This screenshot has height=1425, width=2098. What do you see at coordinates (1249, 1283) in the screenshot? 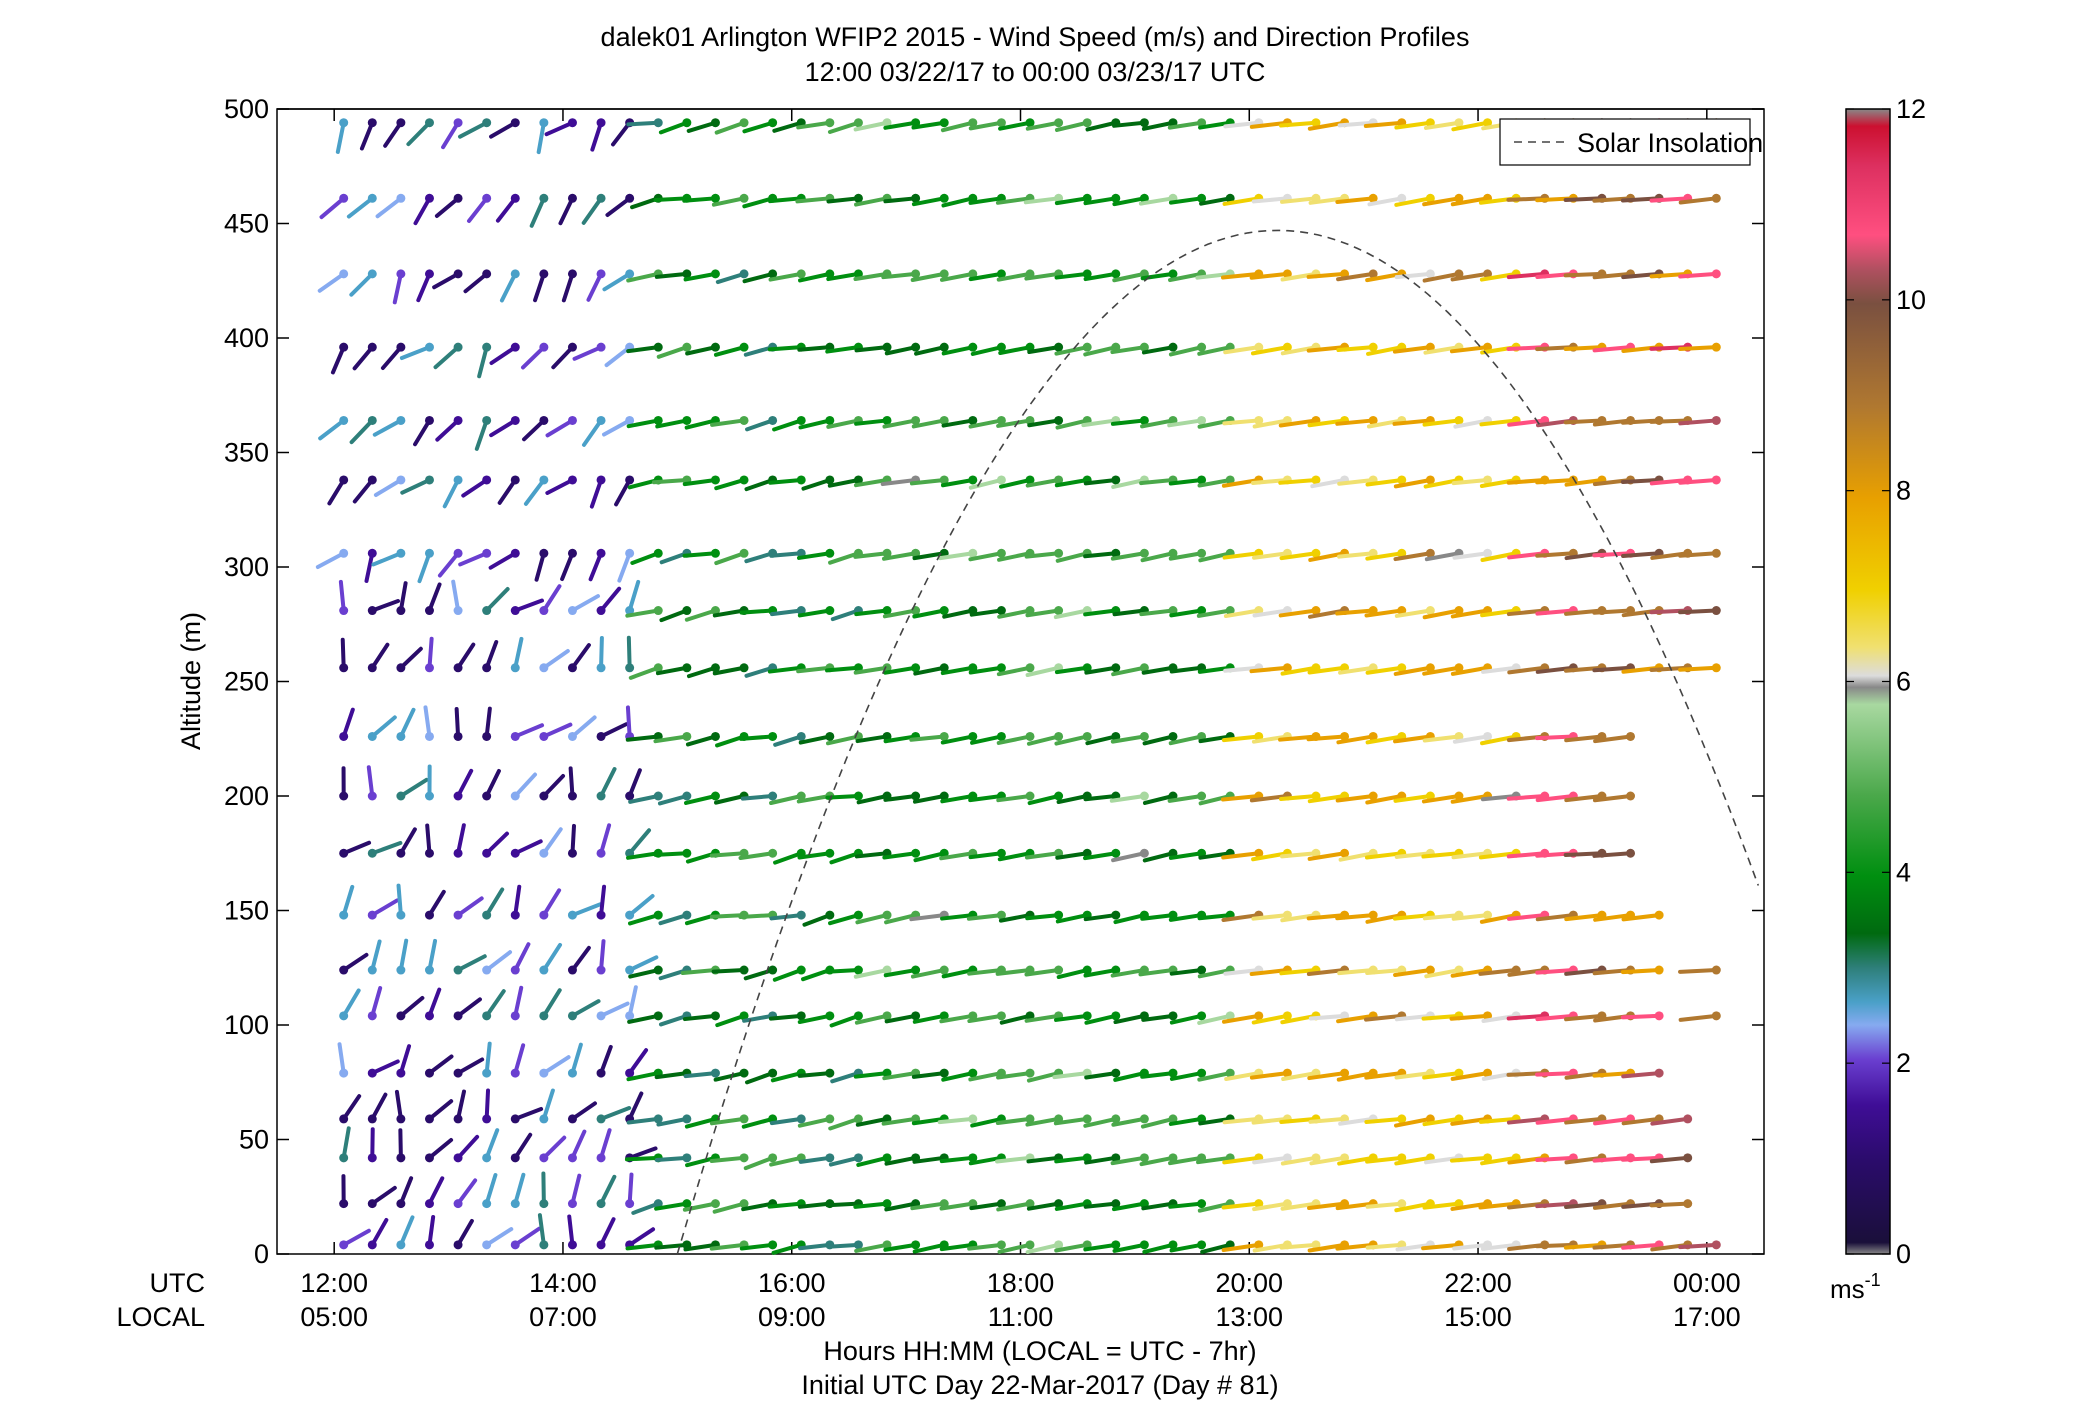
I see `x-tick-label-utc: 20:00` at bounding box center [1249, 1283].